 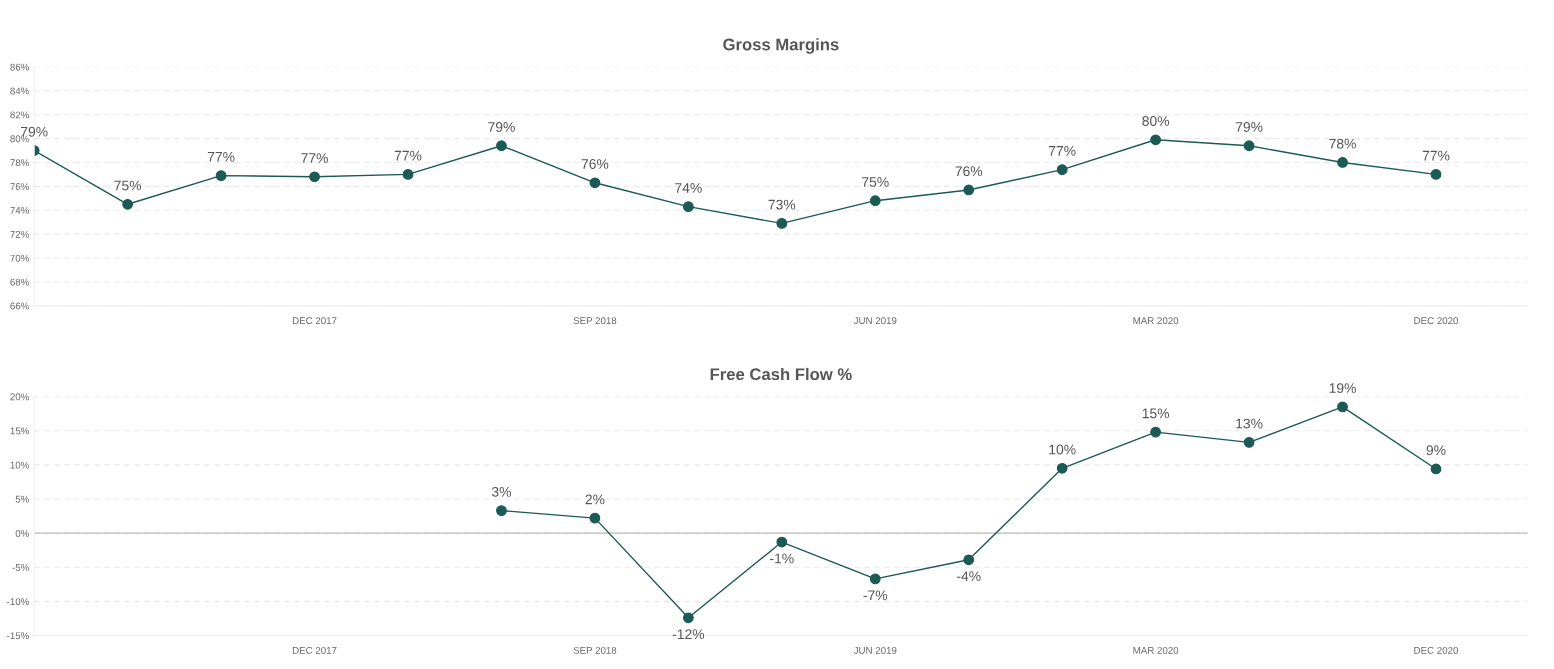 I want to click on y-tick-label: -15%, so click(x=18, y=636).